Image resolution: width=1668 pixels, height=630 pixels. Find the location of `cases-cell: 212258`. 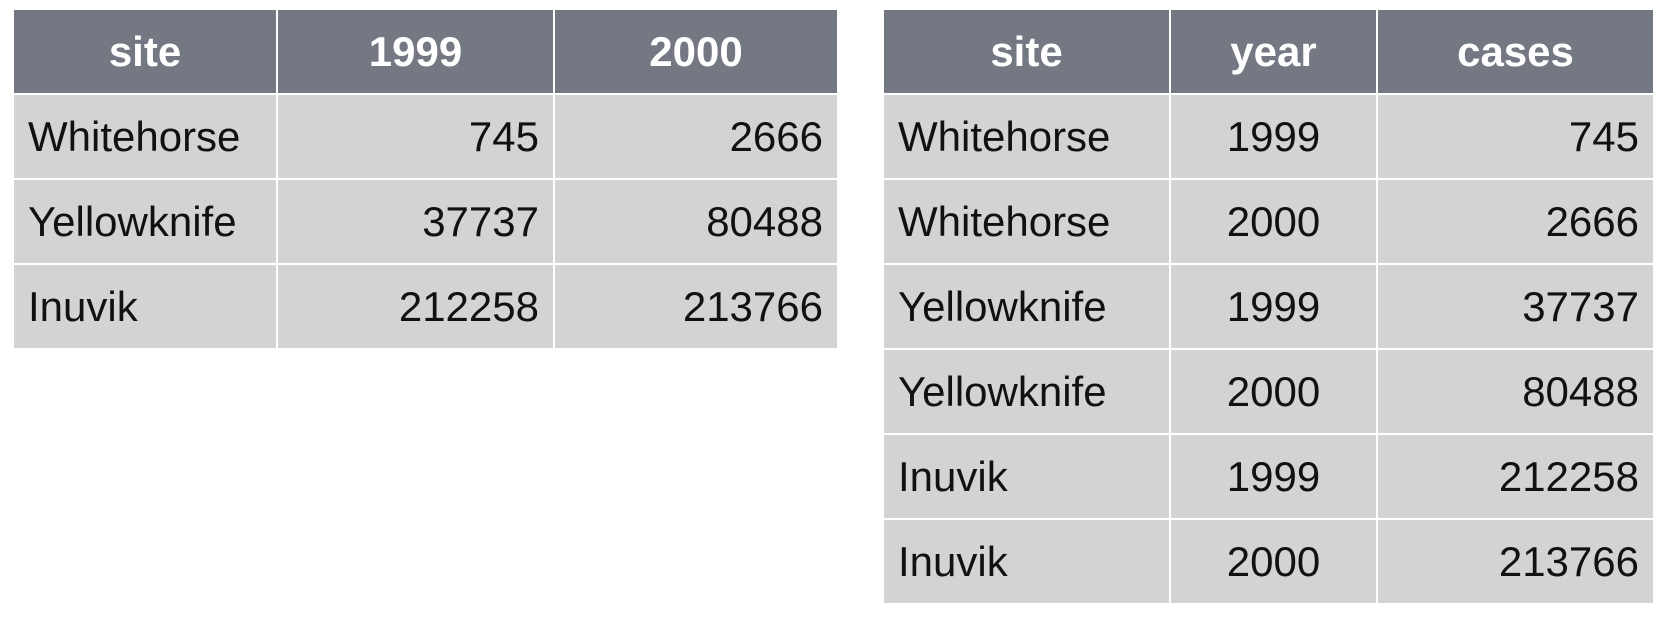

cases-cell: 212258 is located at coordinates (1515, 476).